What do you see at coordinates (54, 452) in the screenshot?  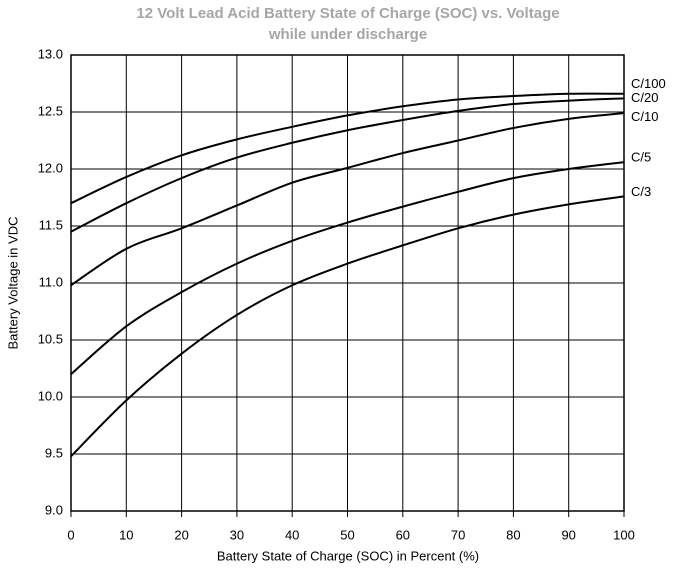 I see `y-tick-label: 9.5` at bounding box center [54, 452].